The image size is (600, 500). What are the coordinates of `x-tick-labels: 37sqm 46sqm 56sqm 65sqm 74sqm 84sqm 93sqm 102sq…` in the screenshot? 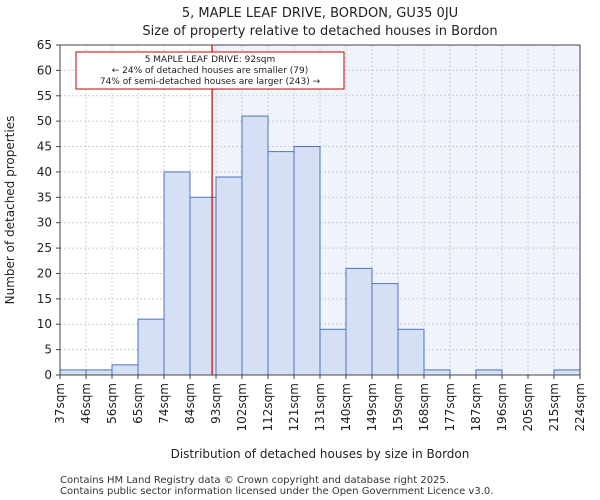 It's located at (320, 403).